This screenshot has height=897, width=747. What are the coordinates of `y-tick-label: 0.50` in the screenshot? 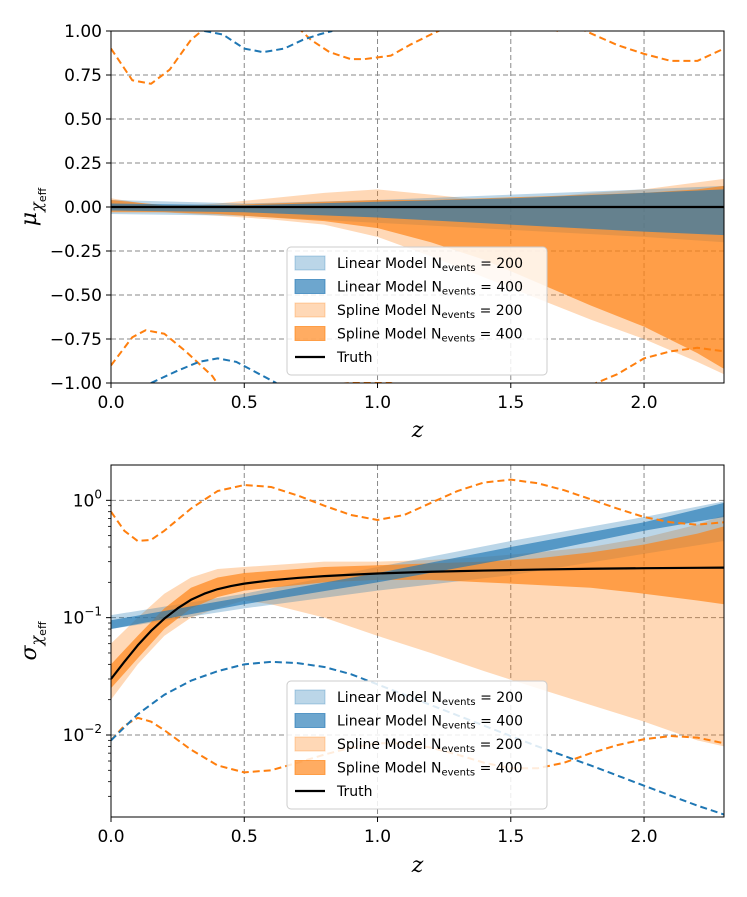 It's located at (83, 120).